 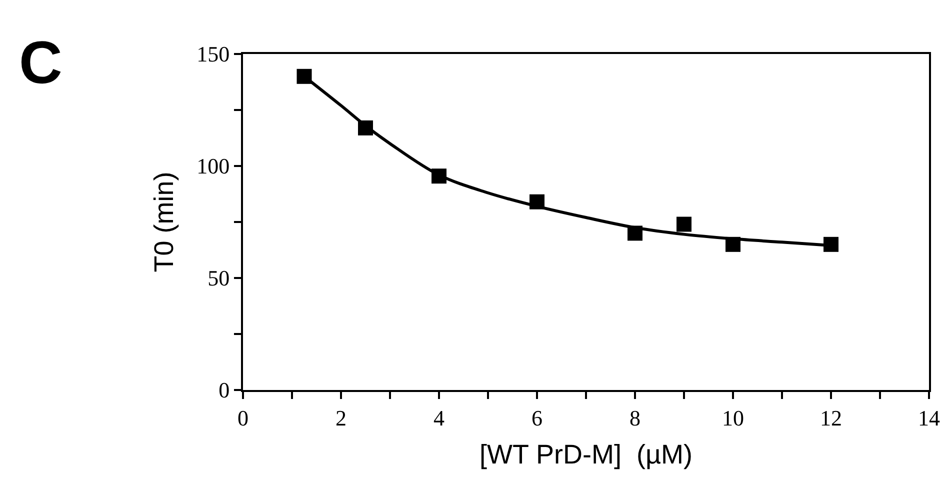 I want to click on y-axis-title: T0 (min), so click(x=164, y=222).